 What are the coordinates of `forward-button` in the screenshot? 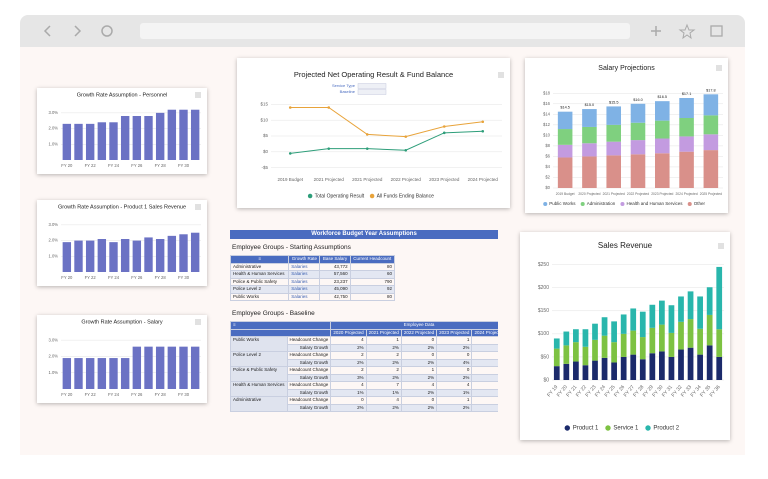 It's located at (78, 31).